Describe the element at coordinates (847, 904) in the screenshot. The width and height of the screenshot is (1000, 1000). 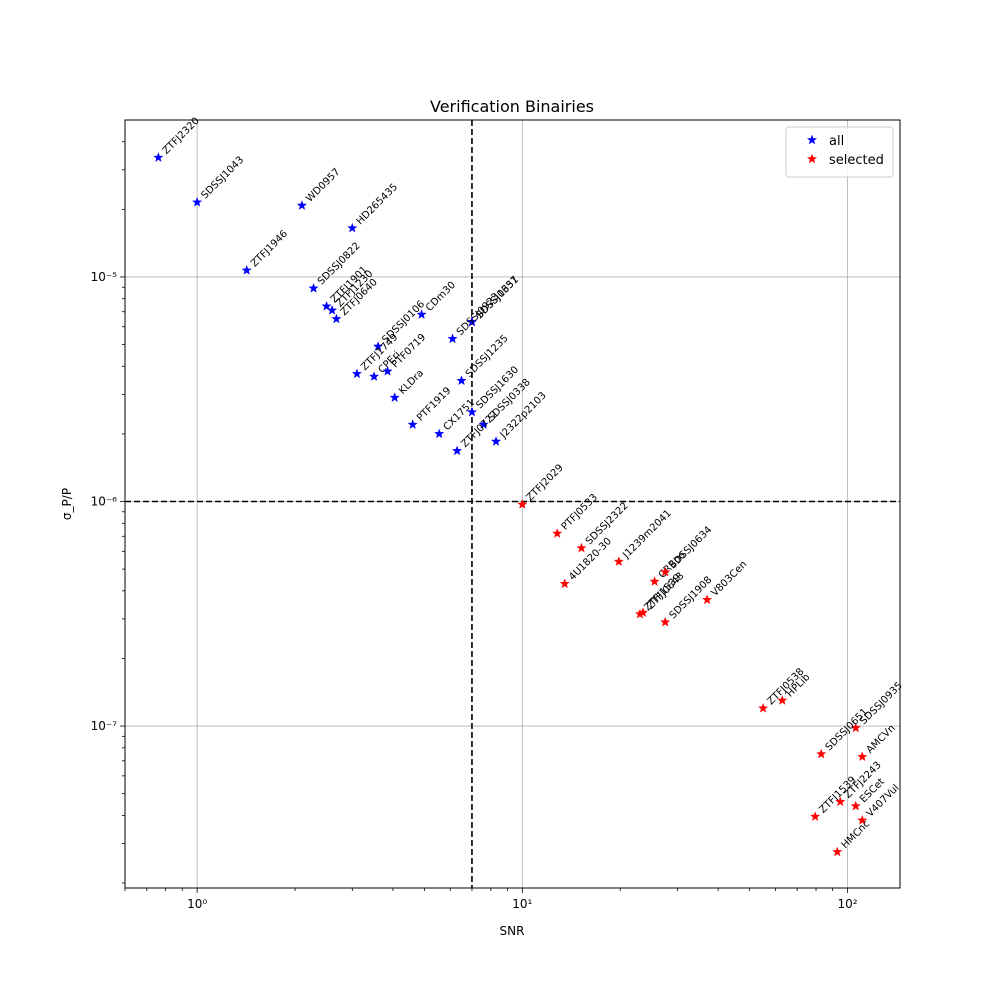
I see `x-tick-label: 10²` at that location.